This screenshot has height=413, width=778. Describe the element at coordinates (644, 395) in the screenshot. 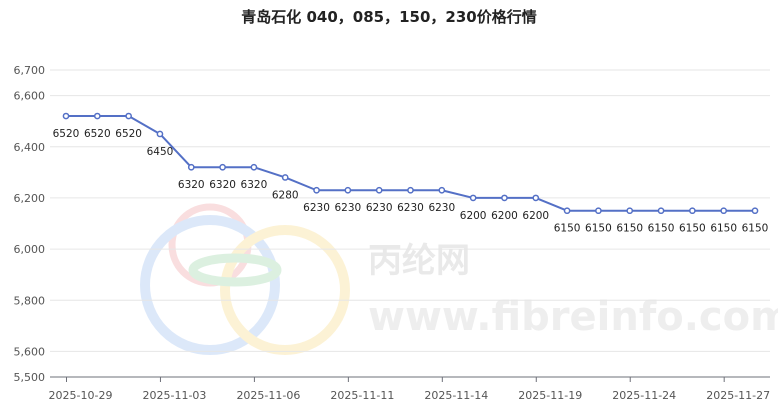

I see `x-tick-label: 2025-11-24` at that location.